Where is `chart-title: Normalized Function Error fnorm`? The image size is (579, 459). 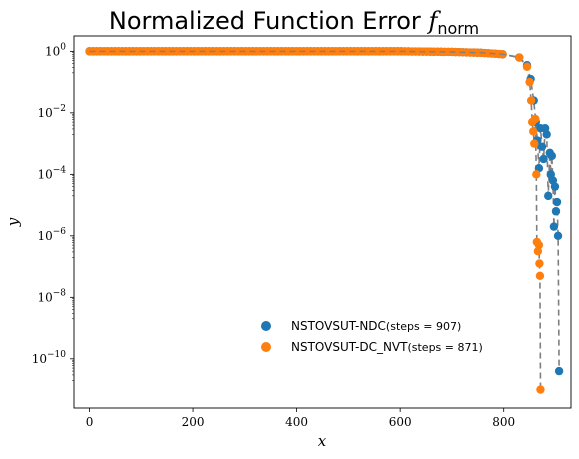 chart-title: Normalized Function Error fnorm is located at coordinates (294, 22).